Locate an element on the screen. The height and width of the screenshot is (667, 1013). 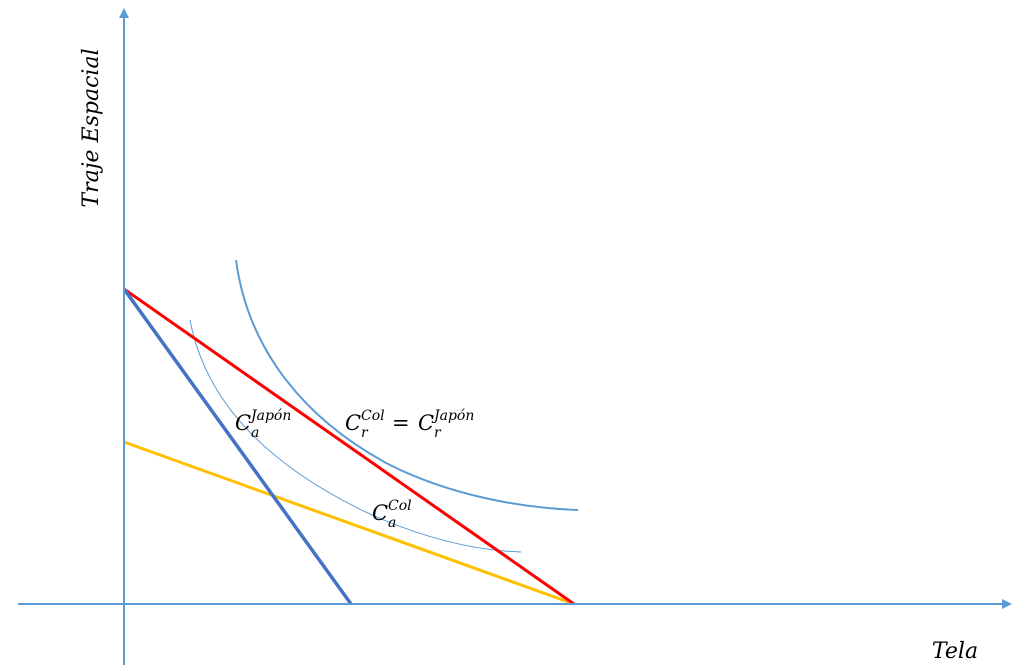
label-cr-col-base: C is located at coordinates (353, 423).